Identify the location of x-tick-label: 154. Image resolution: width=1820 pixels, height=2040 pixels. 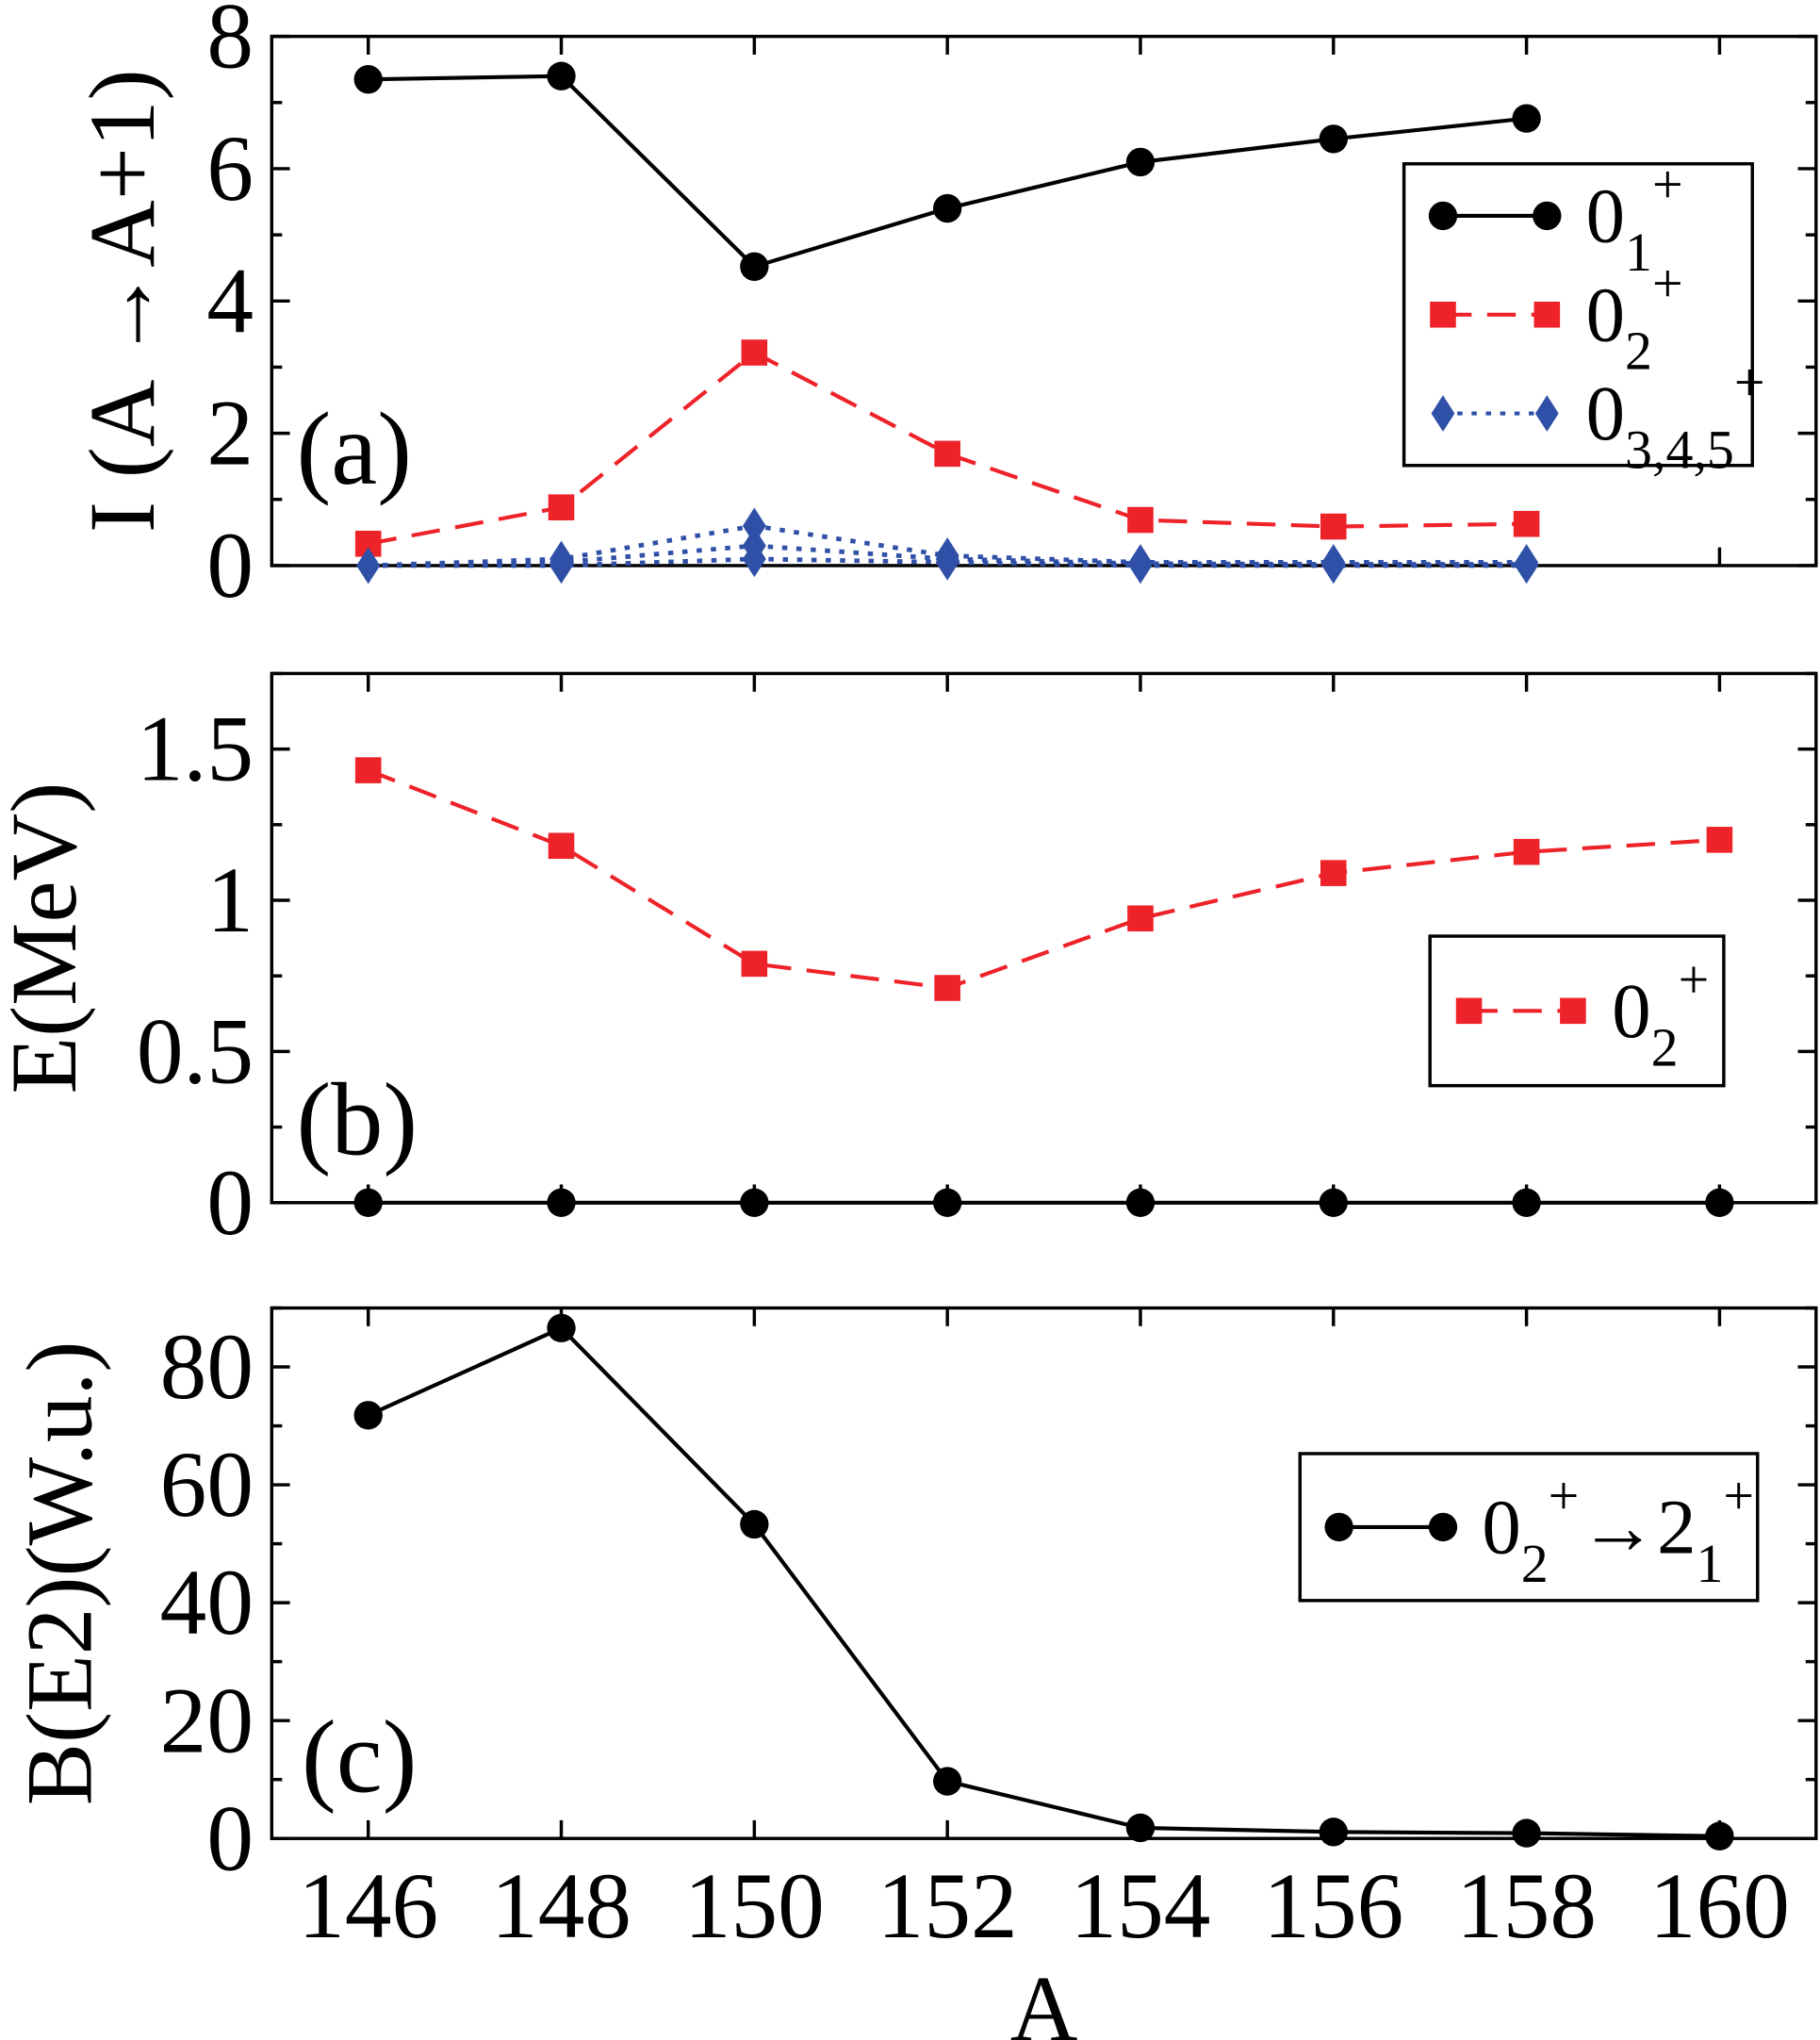
(1140, 1907).